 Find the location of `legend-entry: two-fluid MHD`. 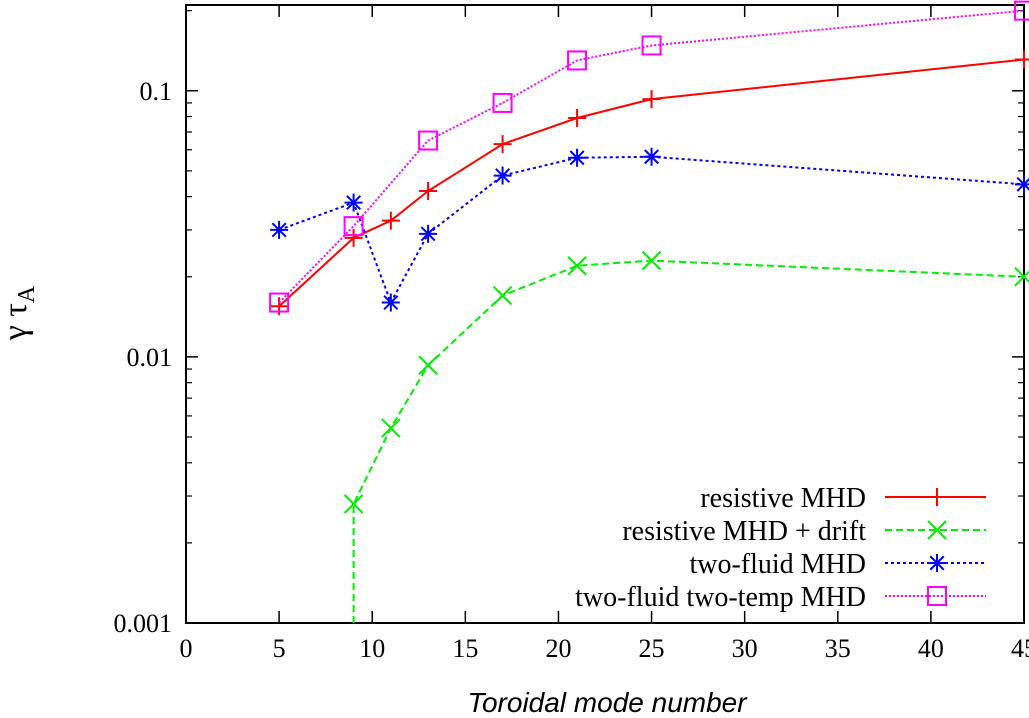

legend-entry: two-fluid MHD is located at coordinates (837, 564).